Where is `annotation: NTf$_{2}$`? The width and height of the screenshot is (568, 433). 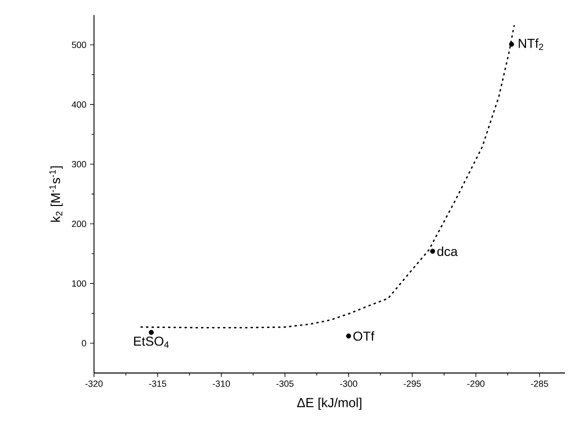
annotation: NTf$_{2}$ is located at coordinates (531, 44).